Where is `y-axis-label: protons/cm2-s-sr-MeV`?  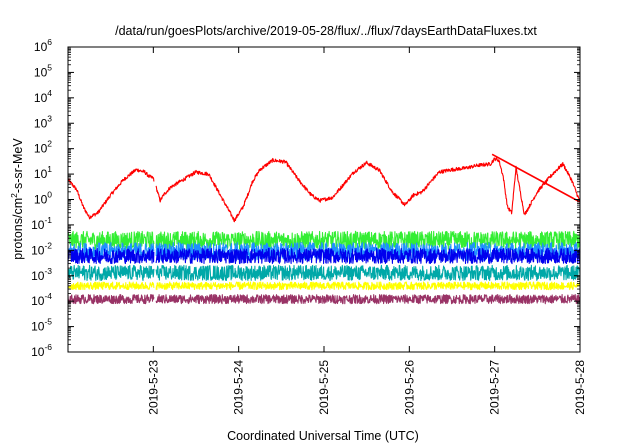
y-axis-label: protons/cm2-s-sr-MeV is located at coordinates (17, 199).